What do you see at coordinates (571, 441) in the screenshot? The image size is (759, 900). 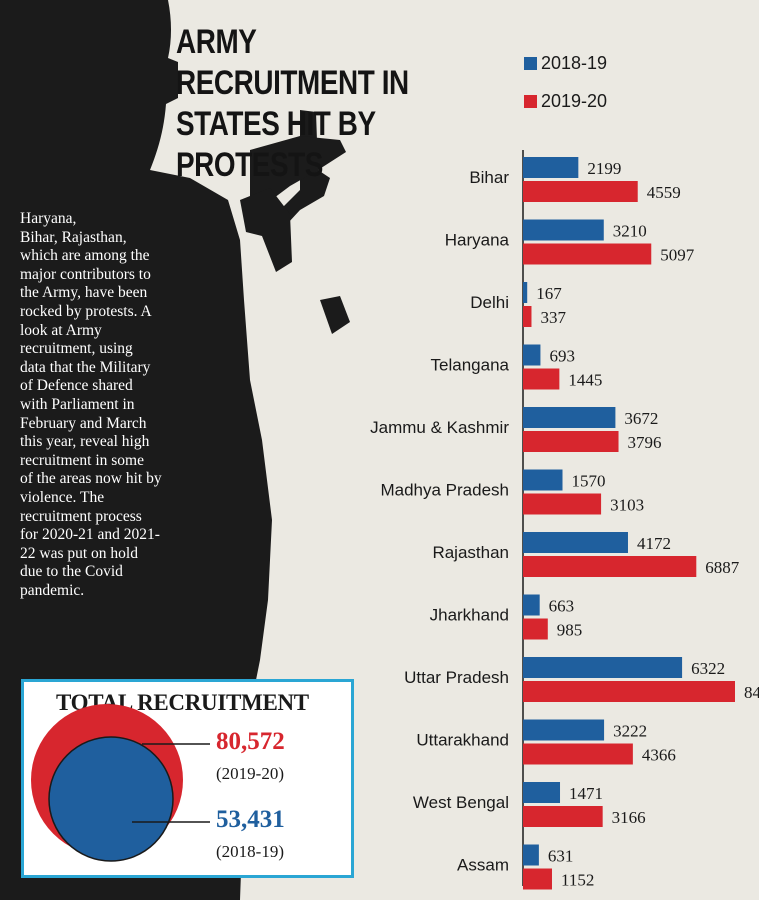 I see `bar-2019-20-jammu-kashmir` at bounding box center [571, 441].